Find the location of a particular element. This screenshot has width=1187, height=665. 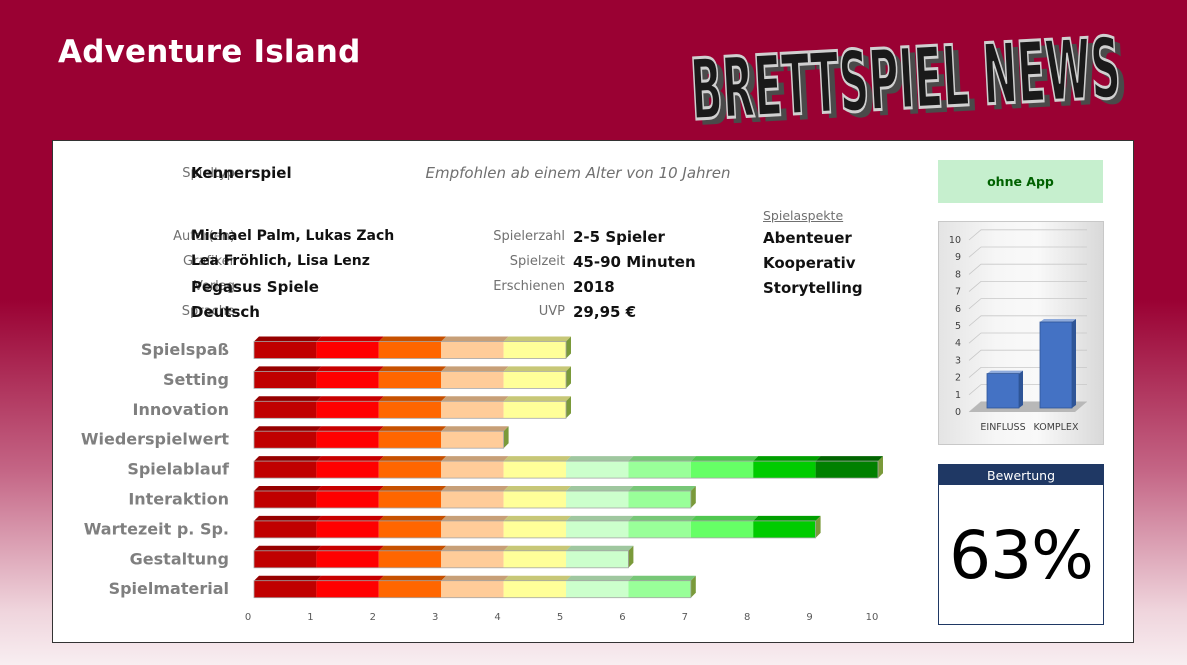

category-label: Setting is located at coordinates (196, 379).